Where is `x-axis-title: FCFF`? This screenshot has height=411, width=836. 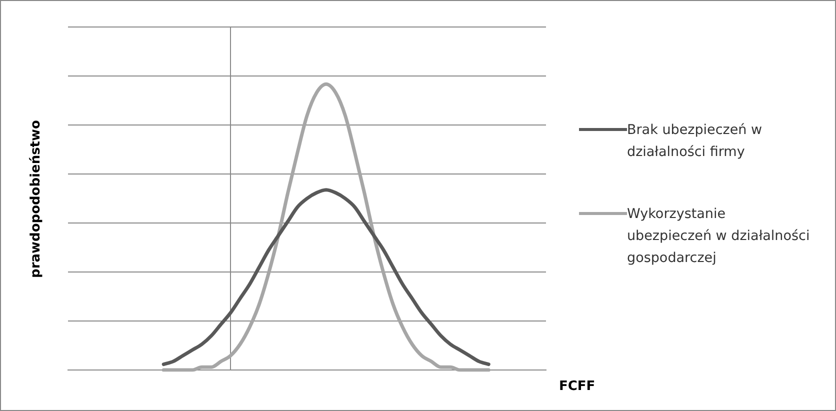
x-axis-title: FCFF is located at coordinates (577, 386).